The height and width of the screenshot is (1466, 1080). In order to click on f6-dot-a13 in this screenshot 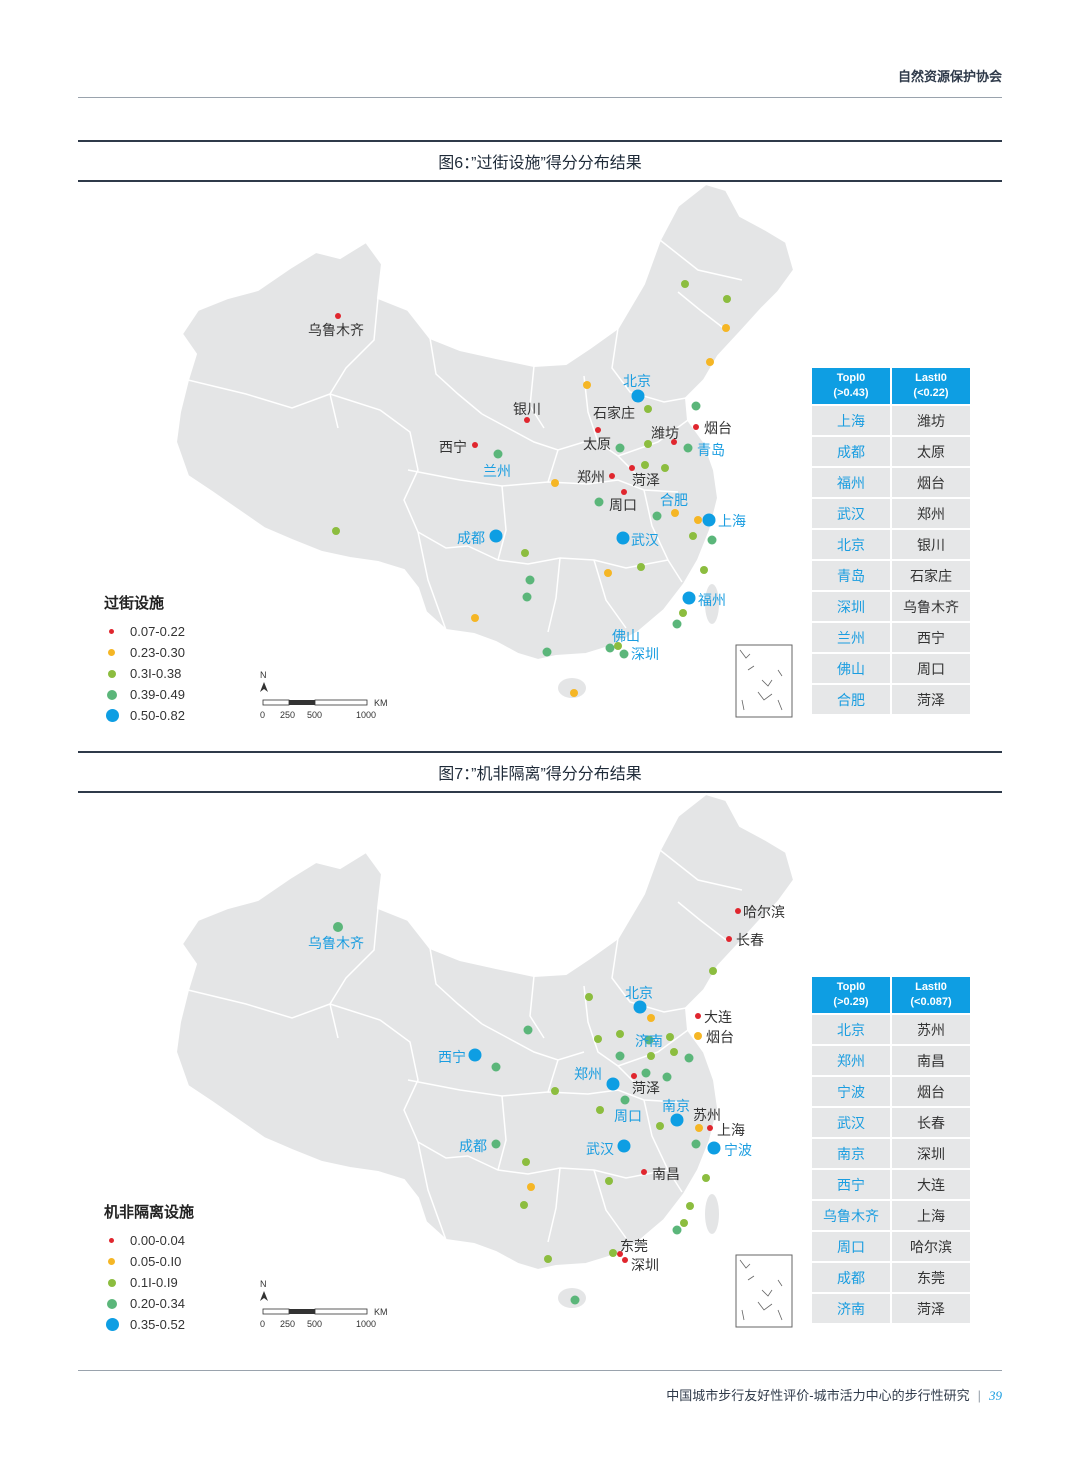, I will do `click(675, 513)`.